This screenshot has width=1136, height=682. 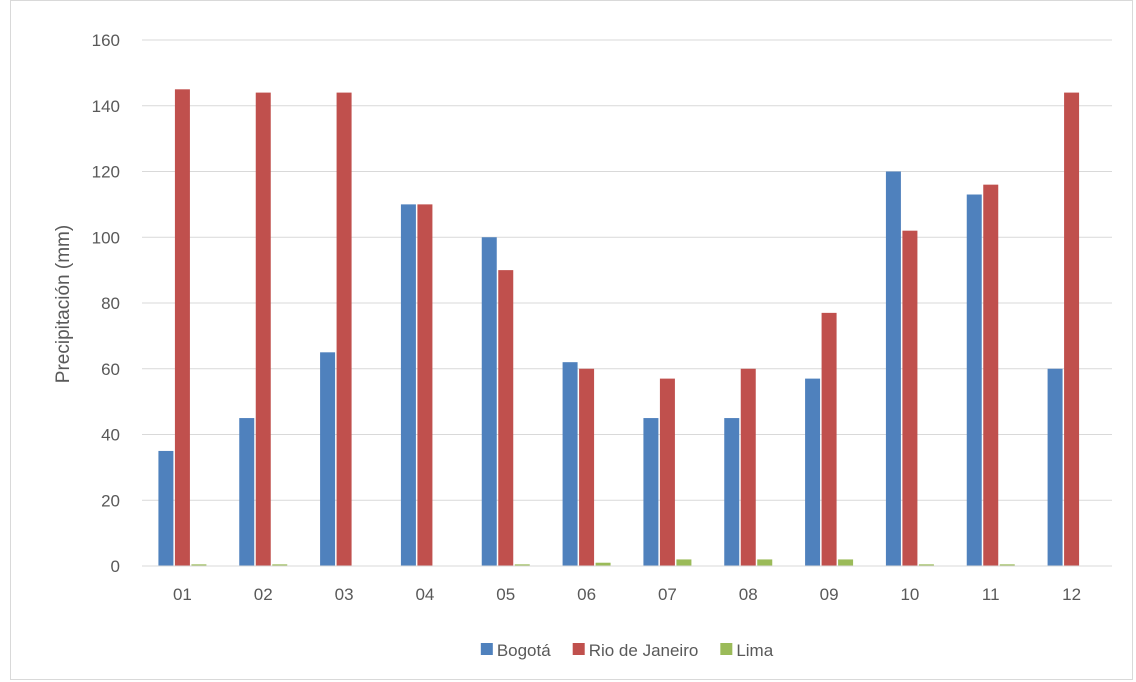 What do you see at coordinates (754, 650) in the screenshot?
I see `legend-label: Lima` at bounding box center [754, 650].